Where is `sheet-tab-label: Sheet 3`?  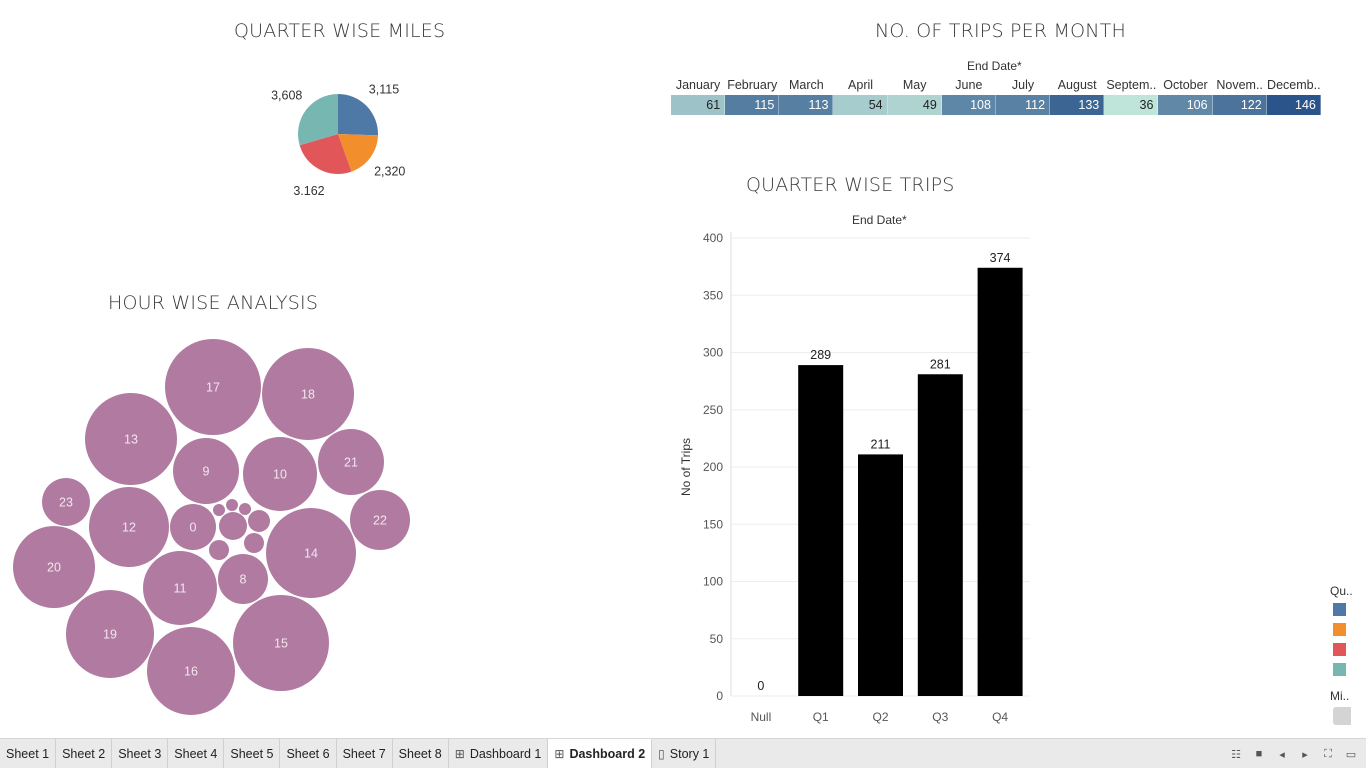
sheet-tab-label: Sheet 3 is located at coordinates (140, 753).